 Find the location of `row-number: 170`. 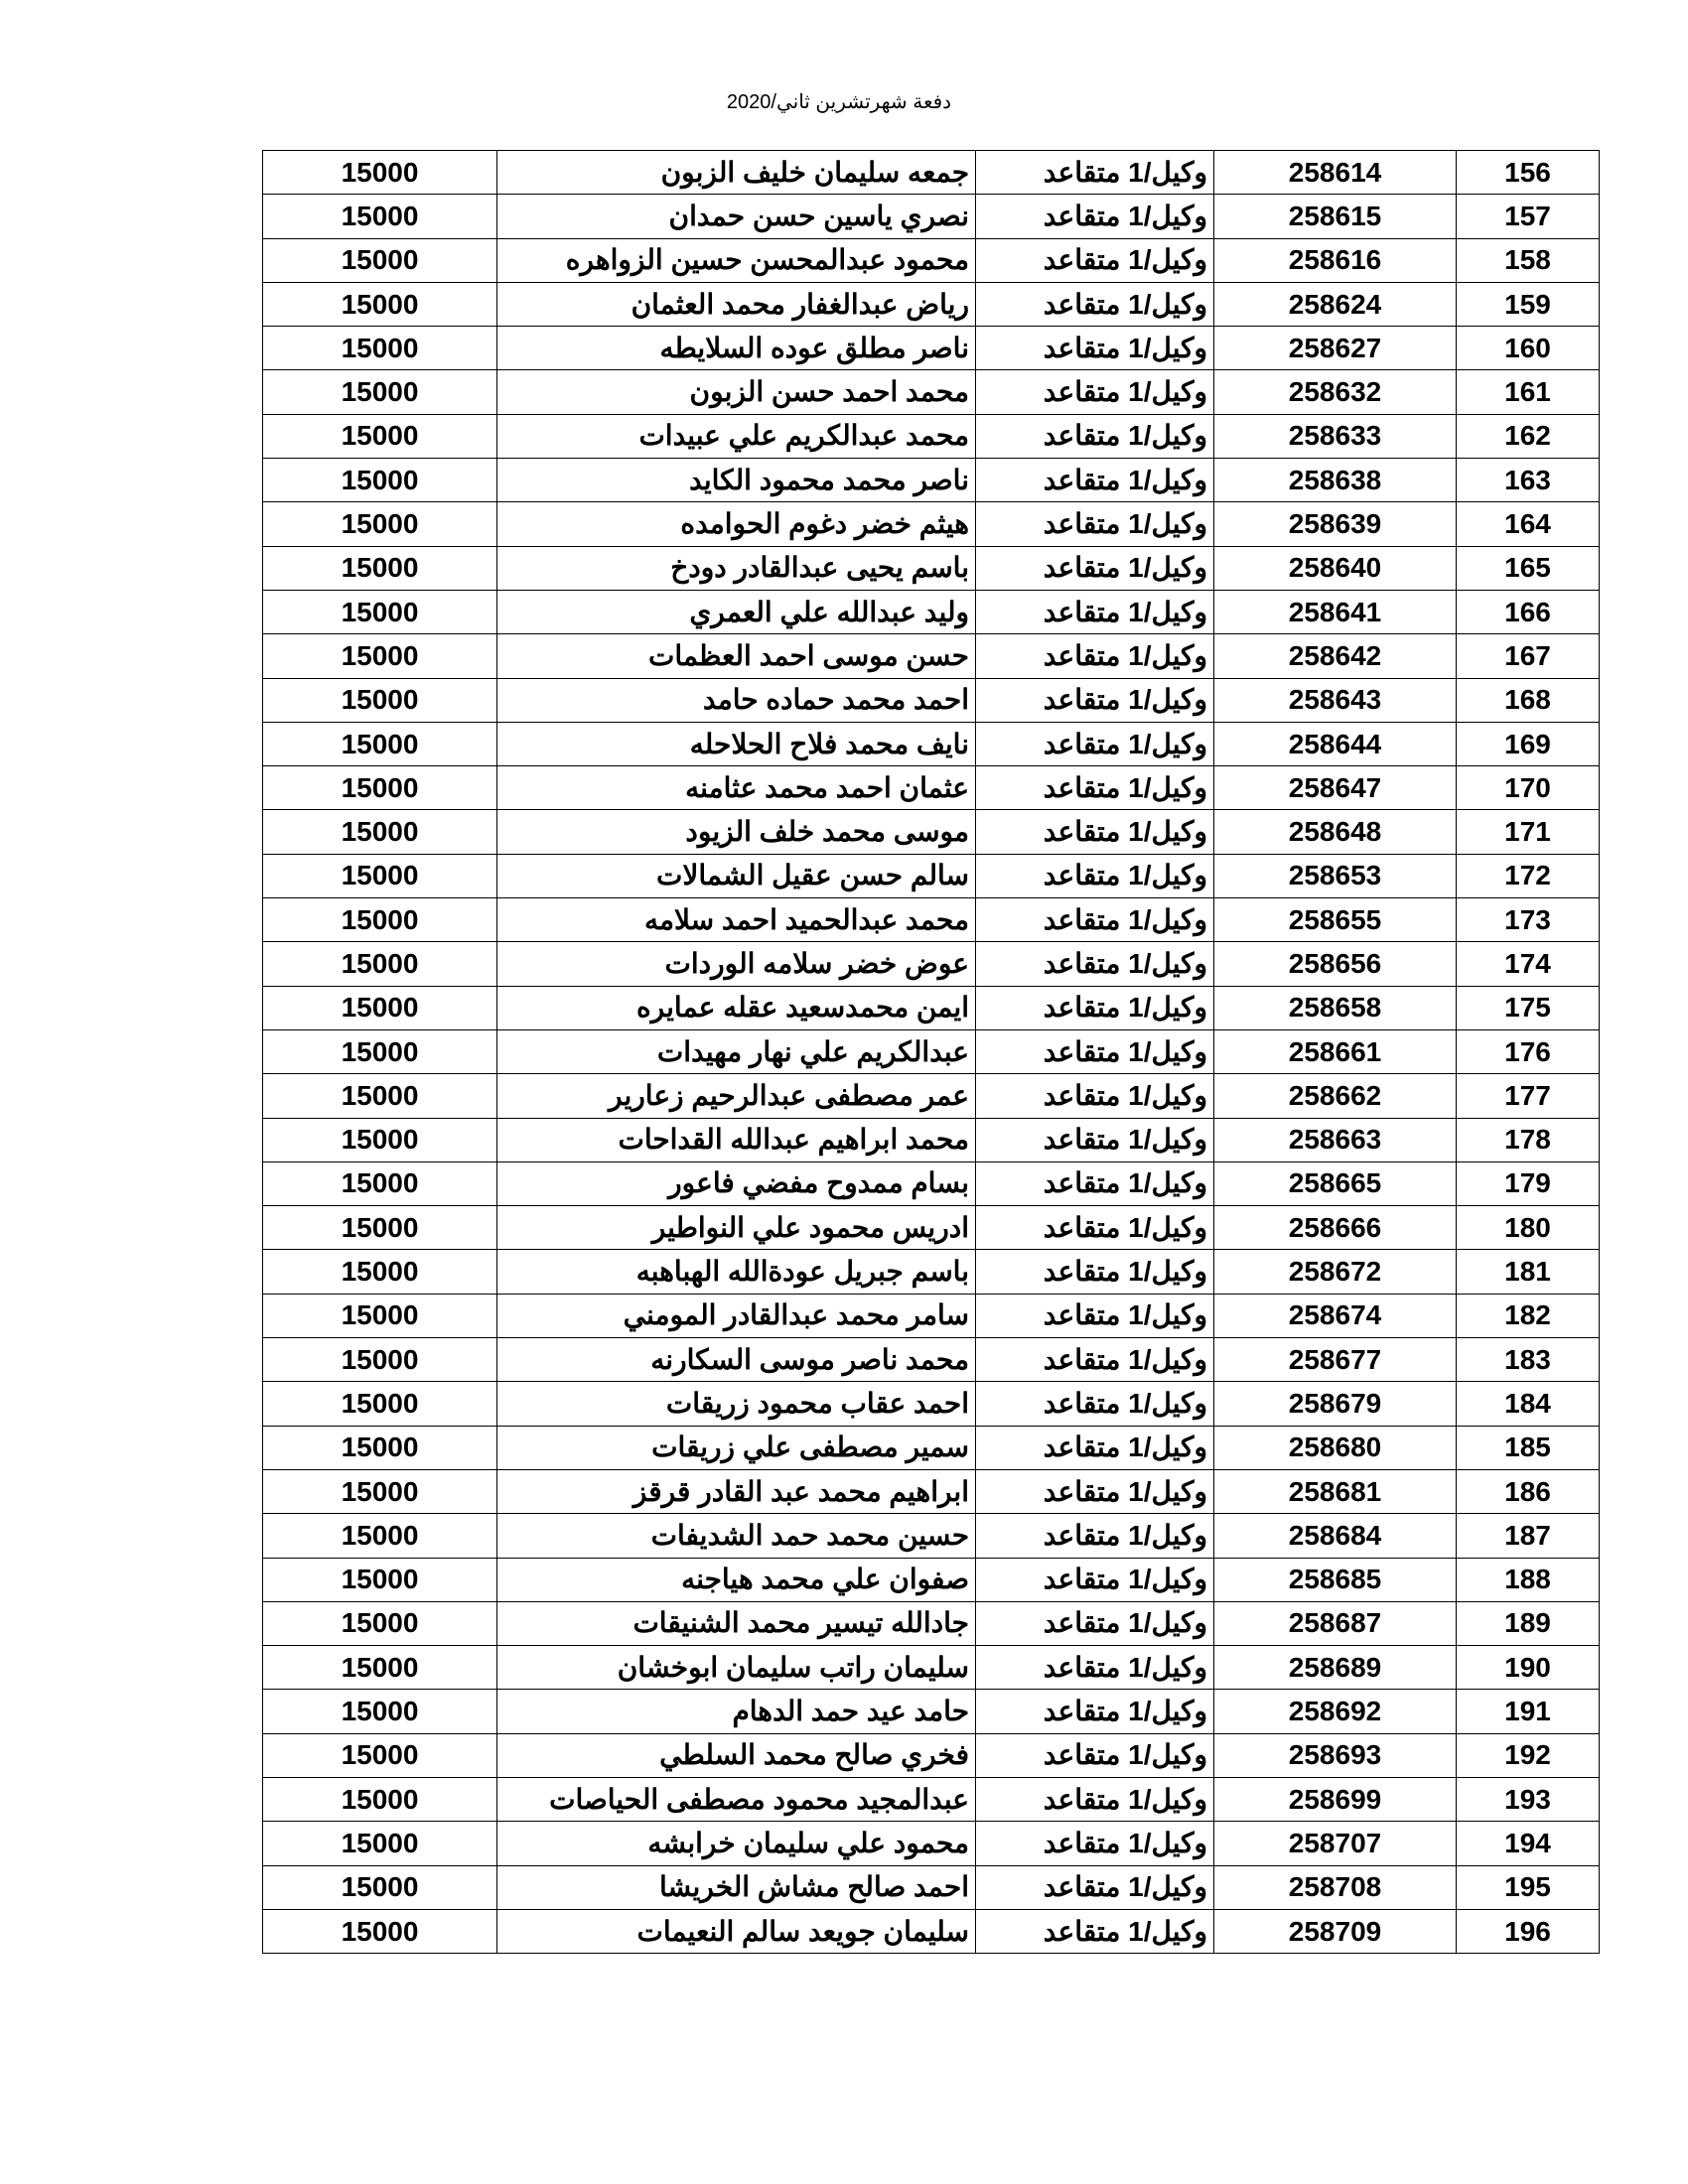

row-number: 170 is located at coordinates (1528, 788).